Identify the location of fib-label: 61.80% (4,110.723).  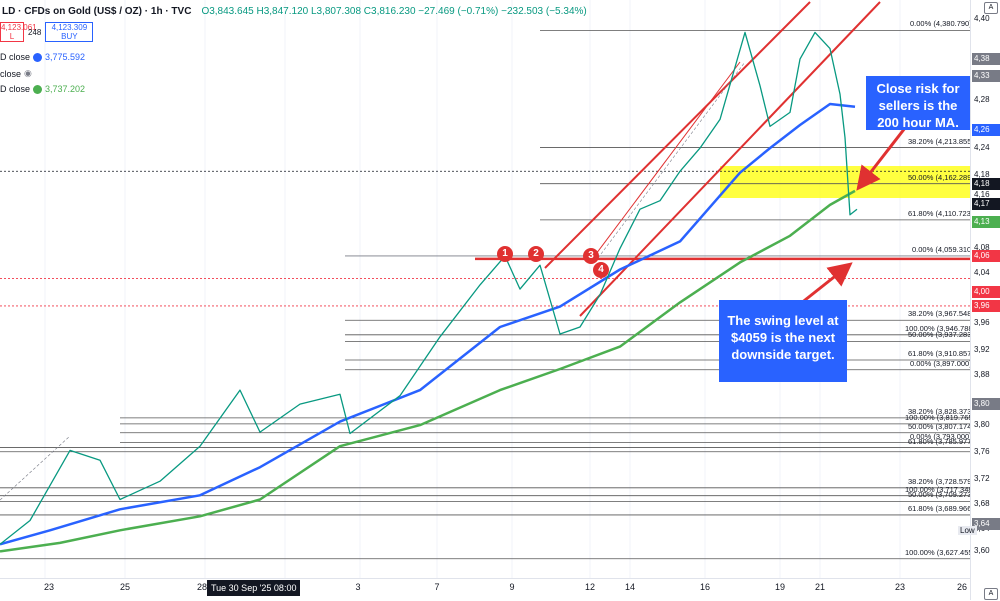
(941, 213).